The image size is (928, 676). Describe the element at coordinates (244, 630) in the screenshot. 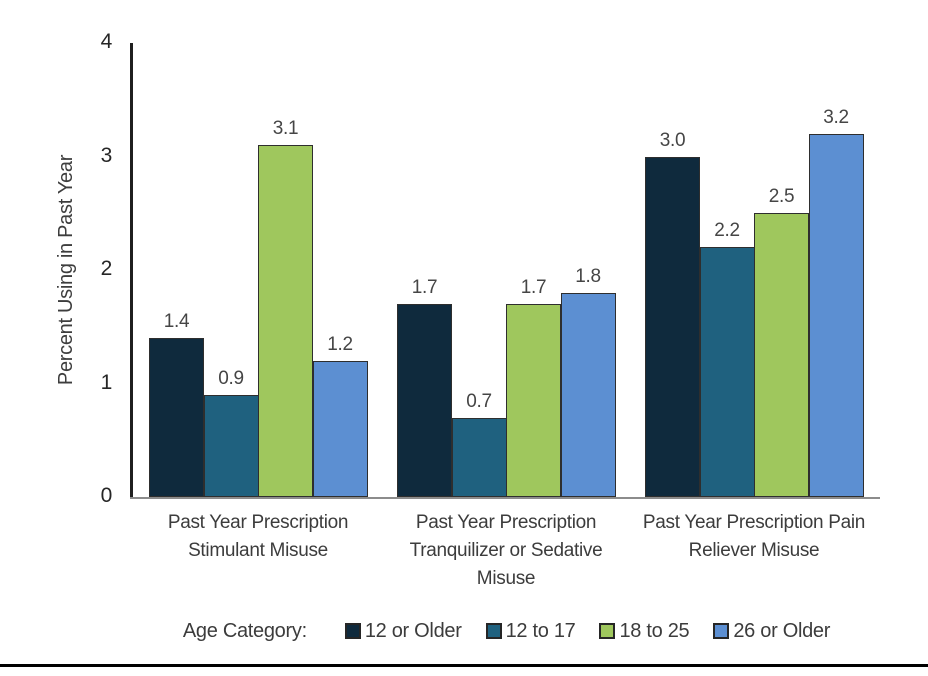

I see `legend-title: Age Category:` at that location.